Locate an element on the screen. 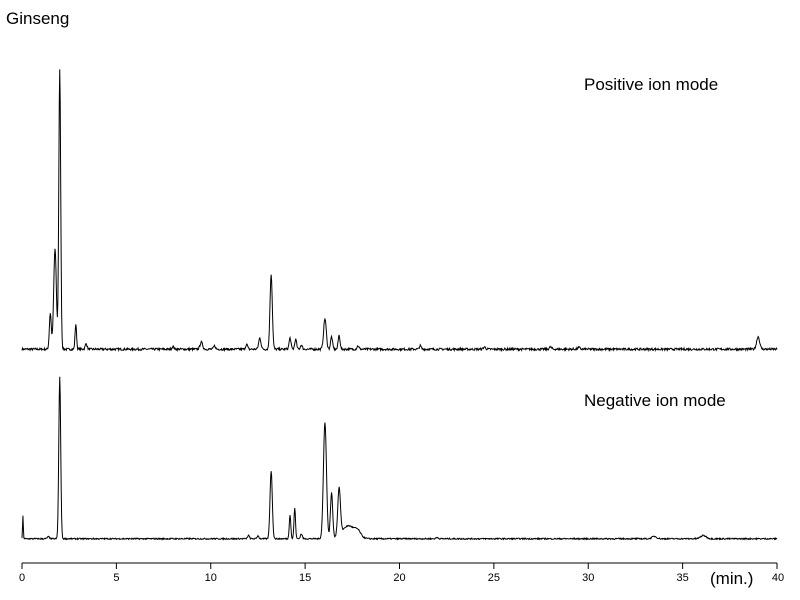  x-axis-label: (min.) is located at coordinates (731, 578).